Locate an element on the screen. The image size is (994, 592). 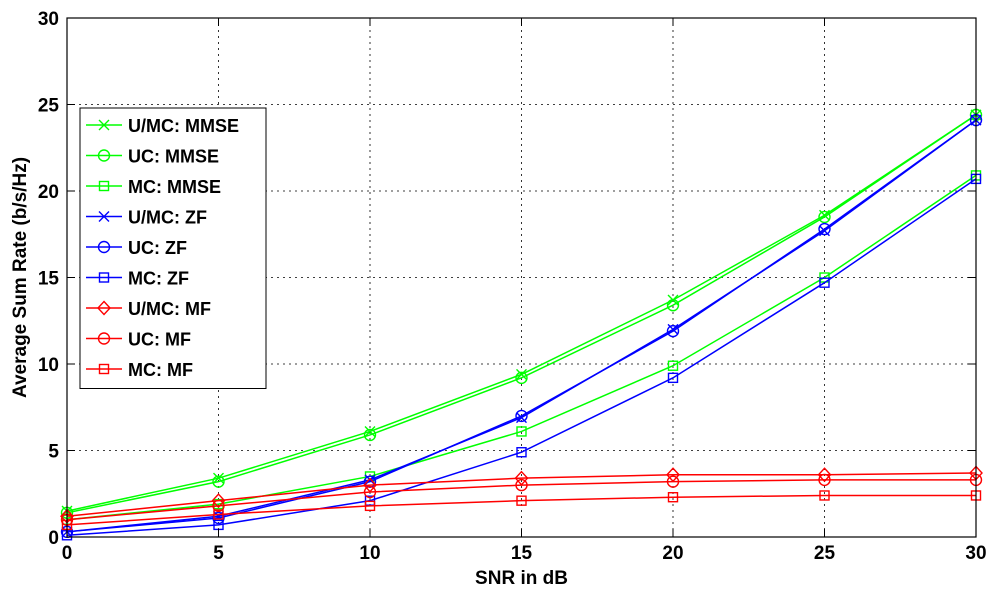
legend-item: UC: MF is located at coordinates (138, 340).